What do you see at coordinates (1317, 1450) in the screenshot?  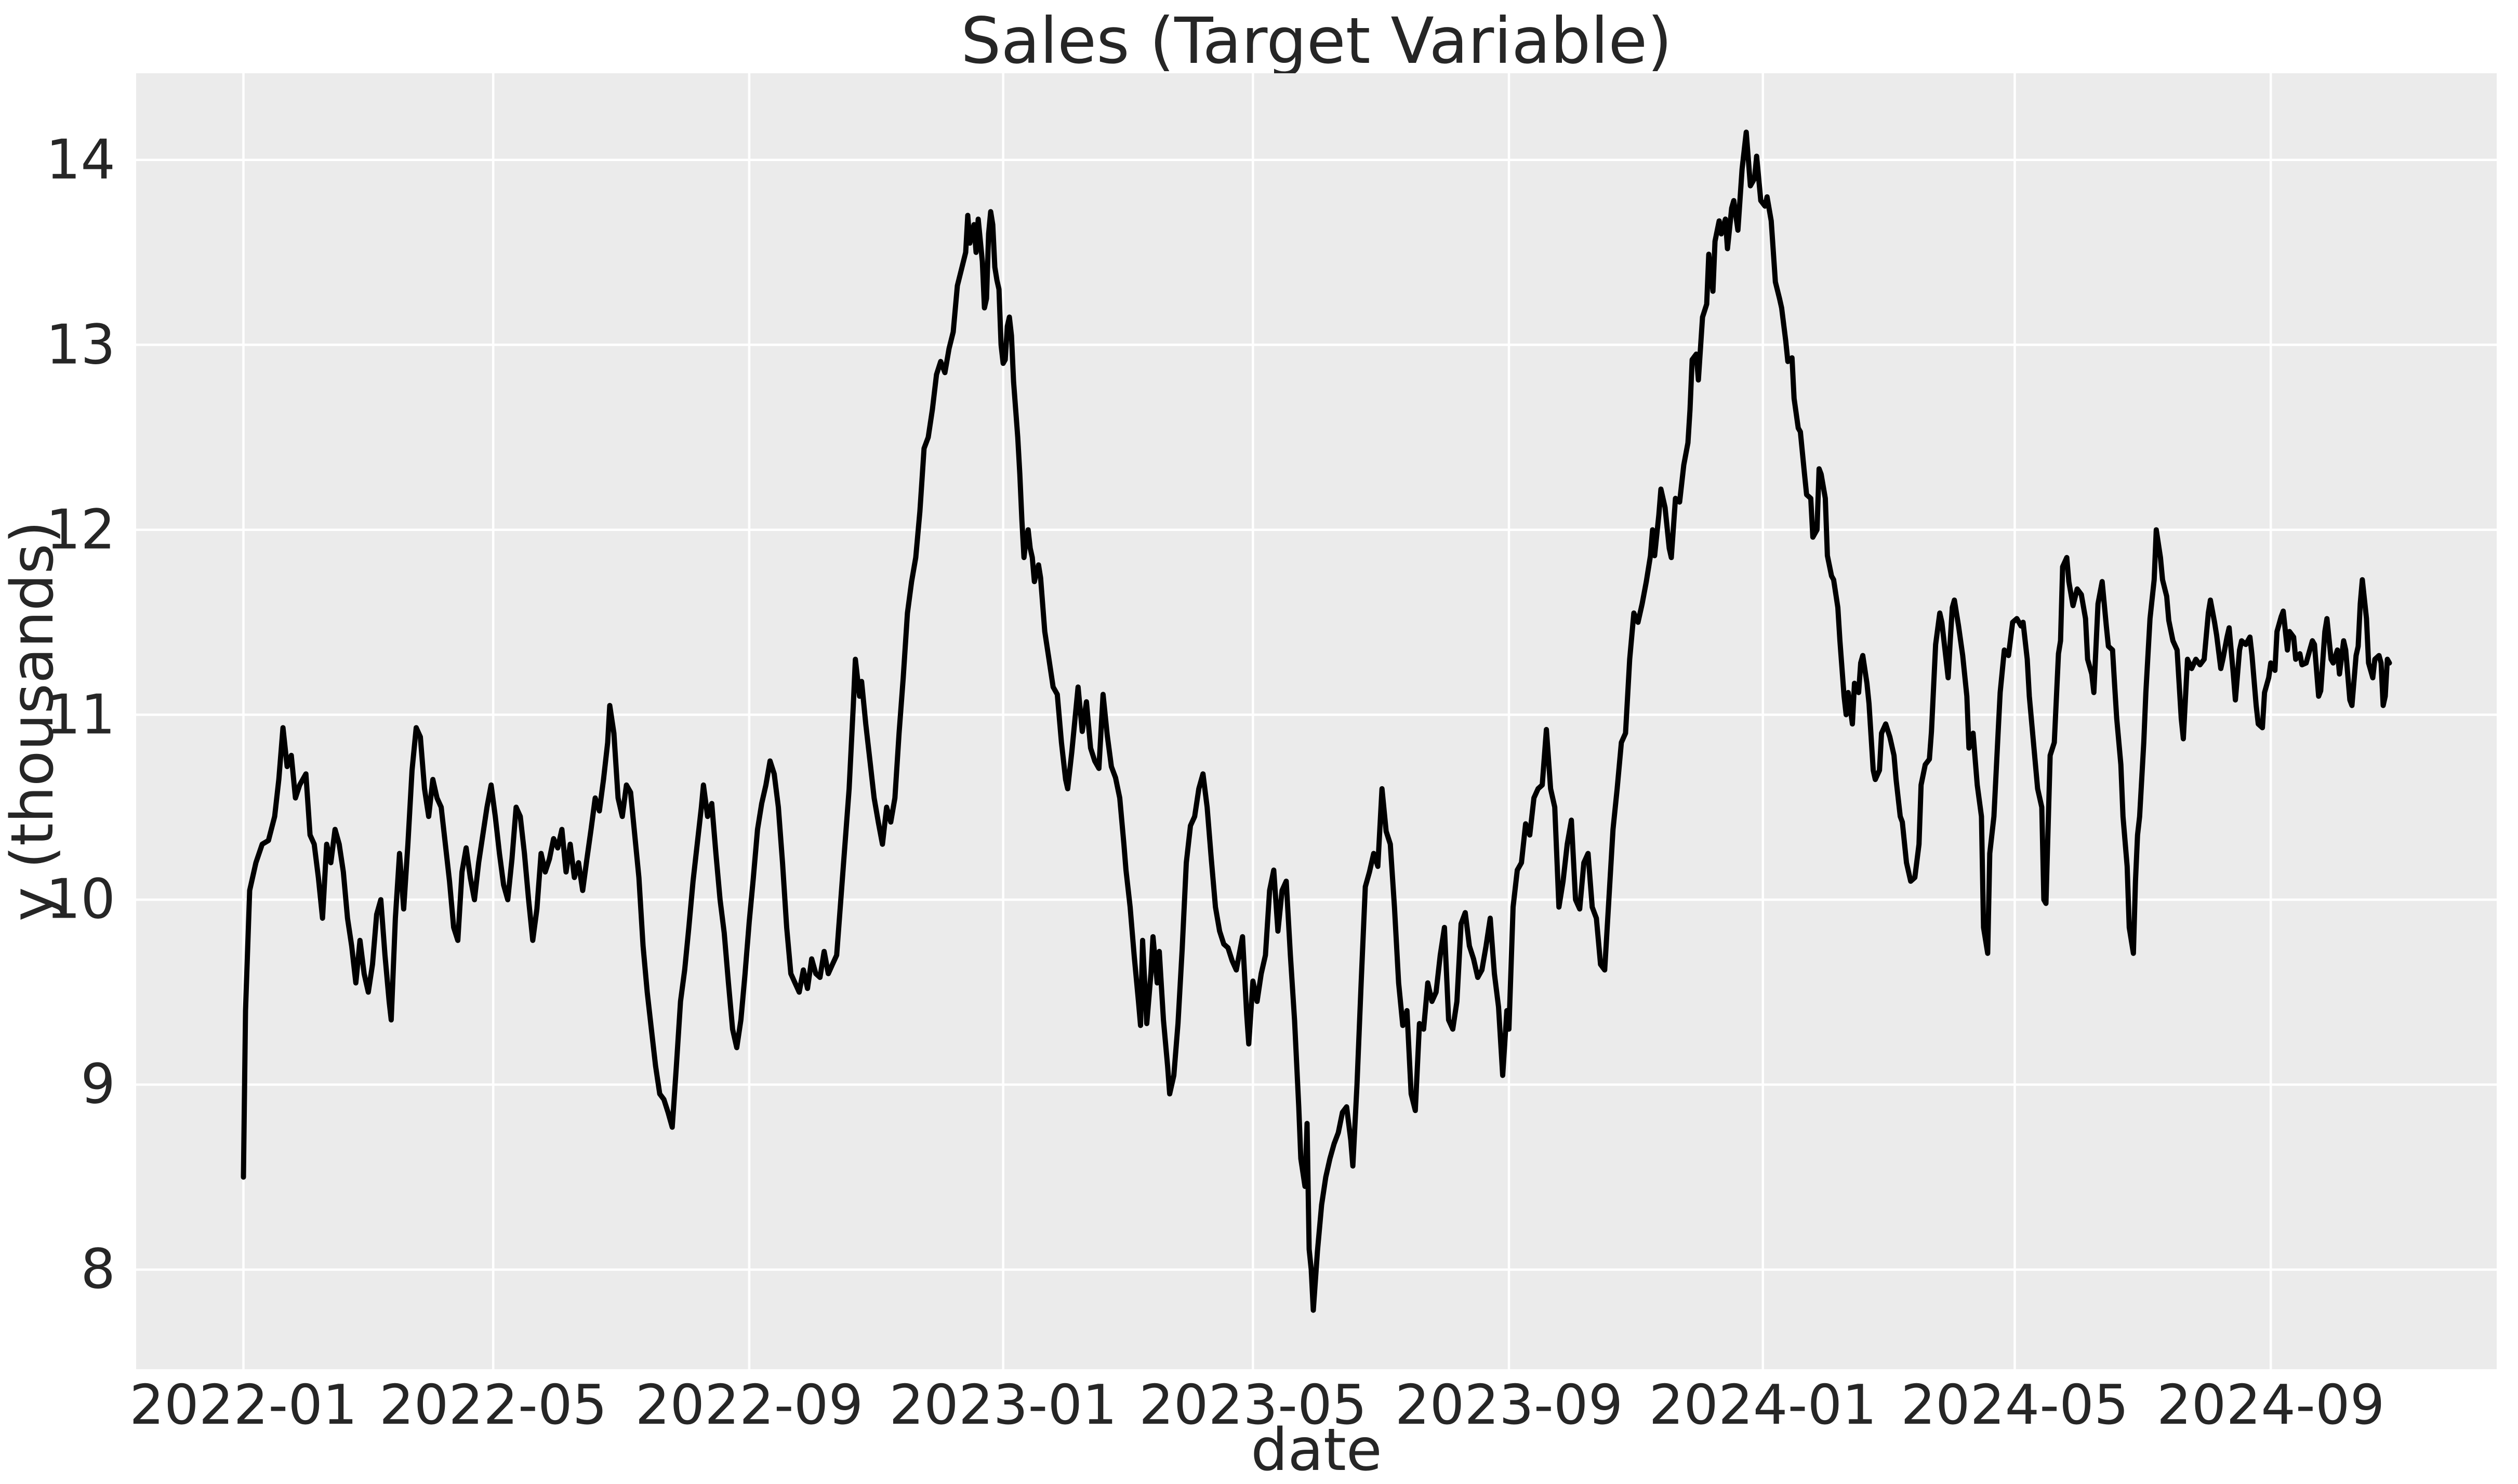 I see `x-axis-label: date` at bounding box center [1317, 1450].